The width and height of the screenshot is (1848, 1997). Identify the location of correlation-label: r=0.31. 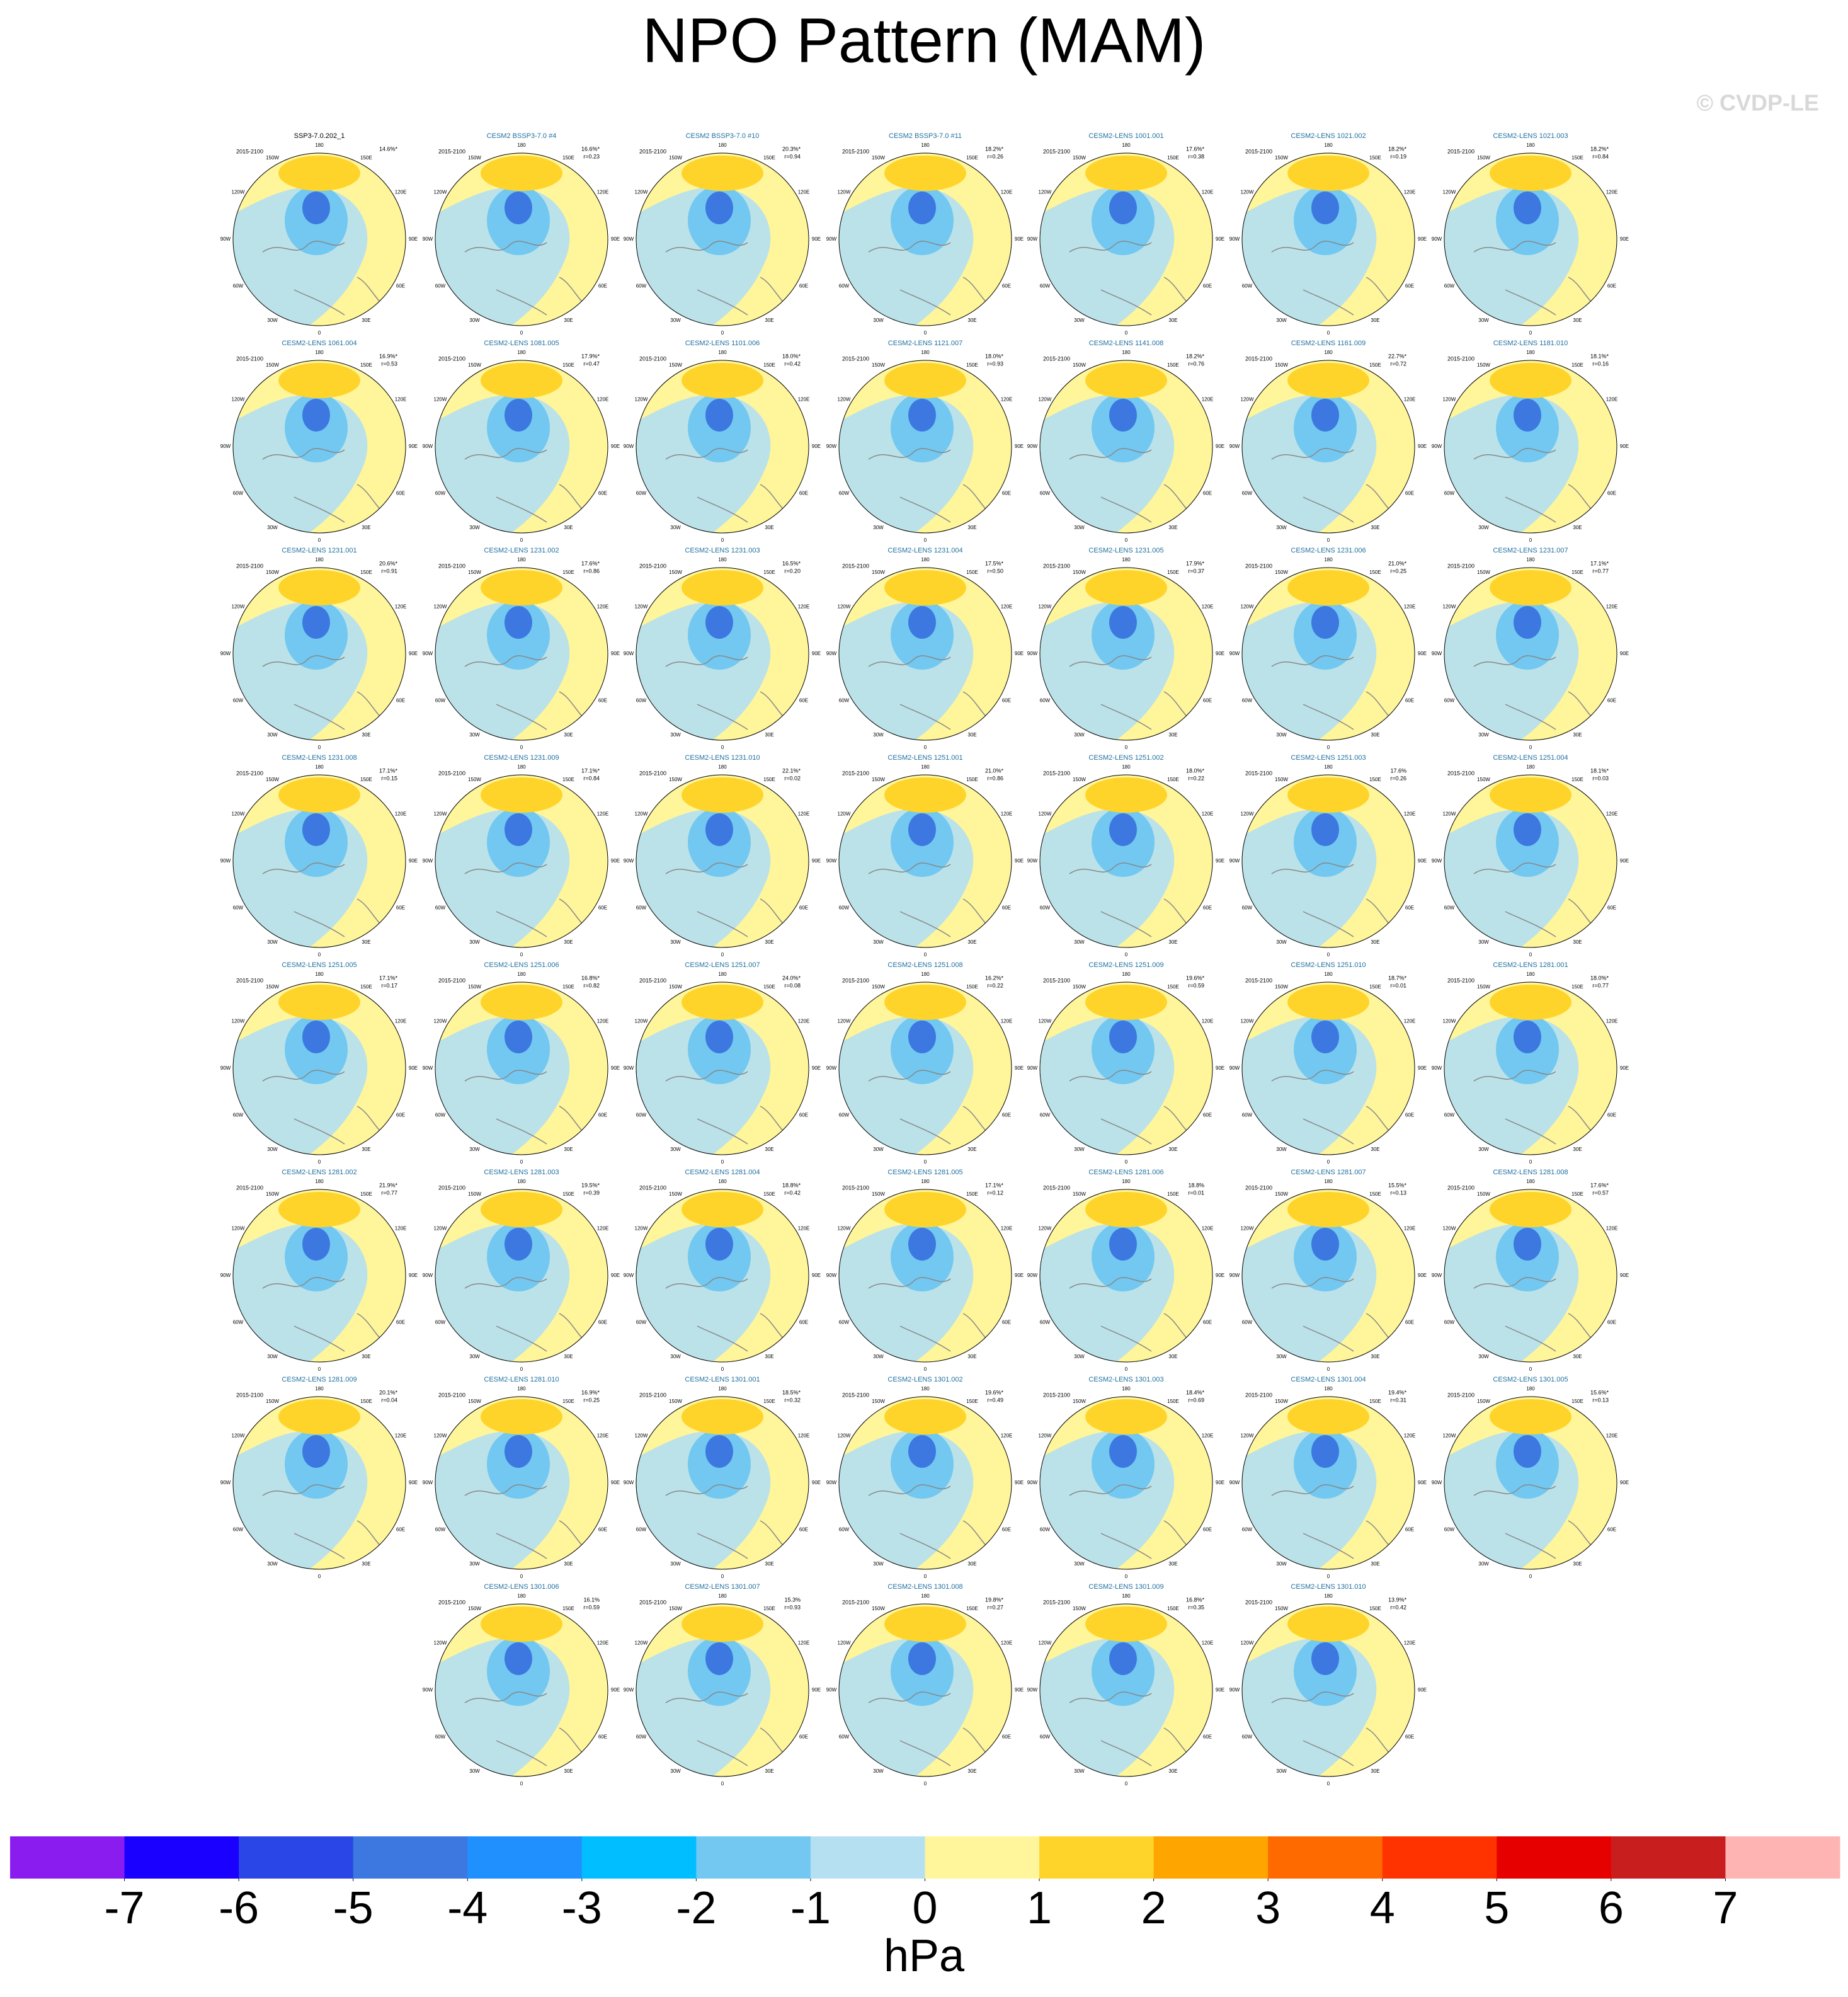
(1398, 1400).